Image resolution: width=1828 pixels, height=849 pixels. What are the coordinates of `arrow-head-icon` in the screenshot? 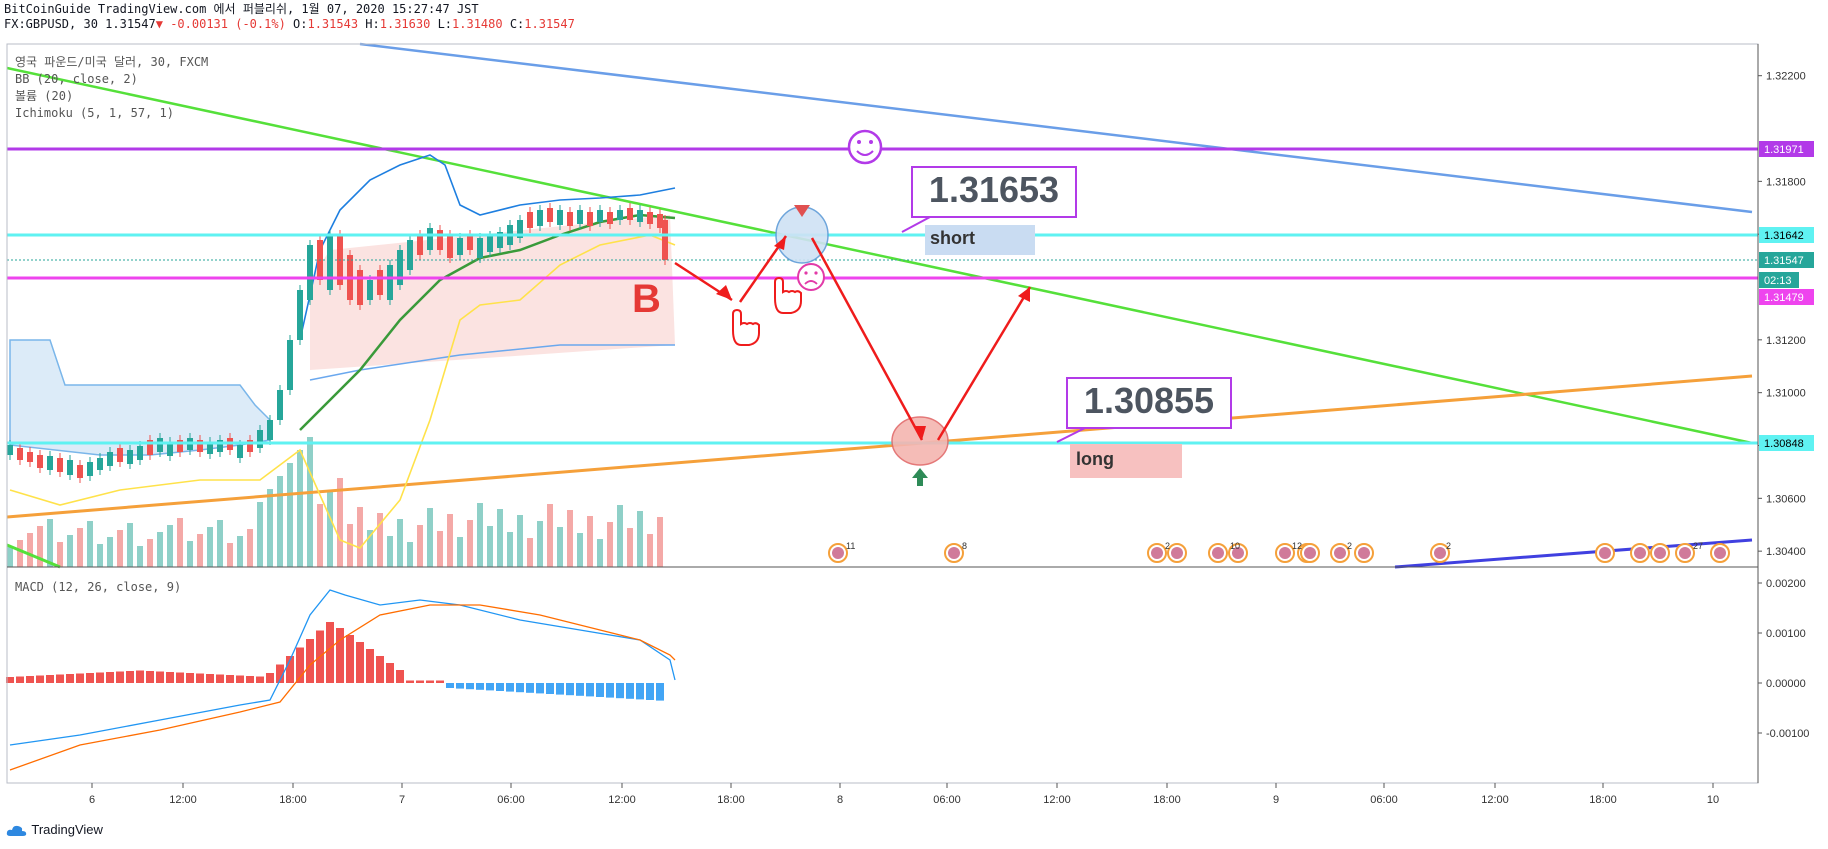 It's located at (724, 292).